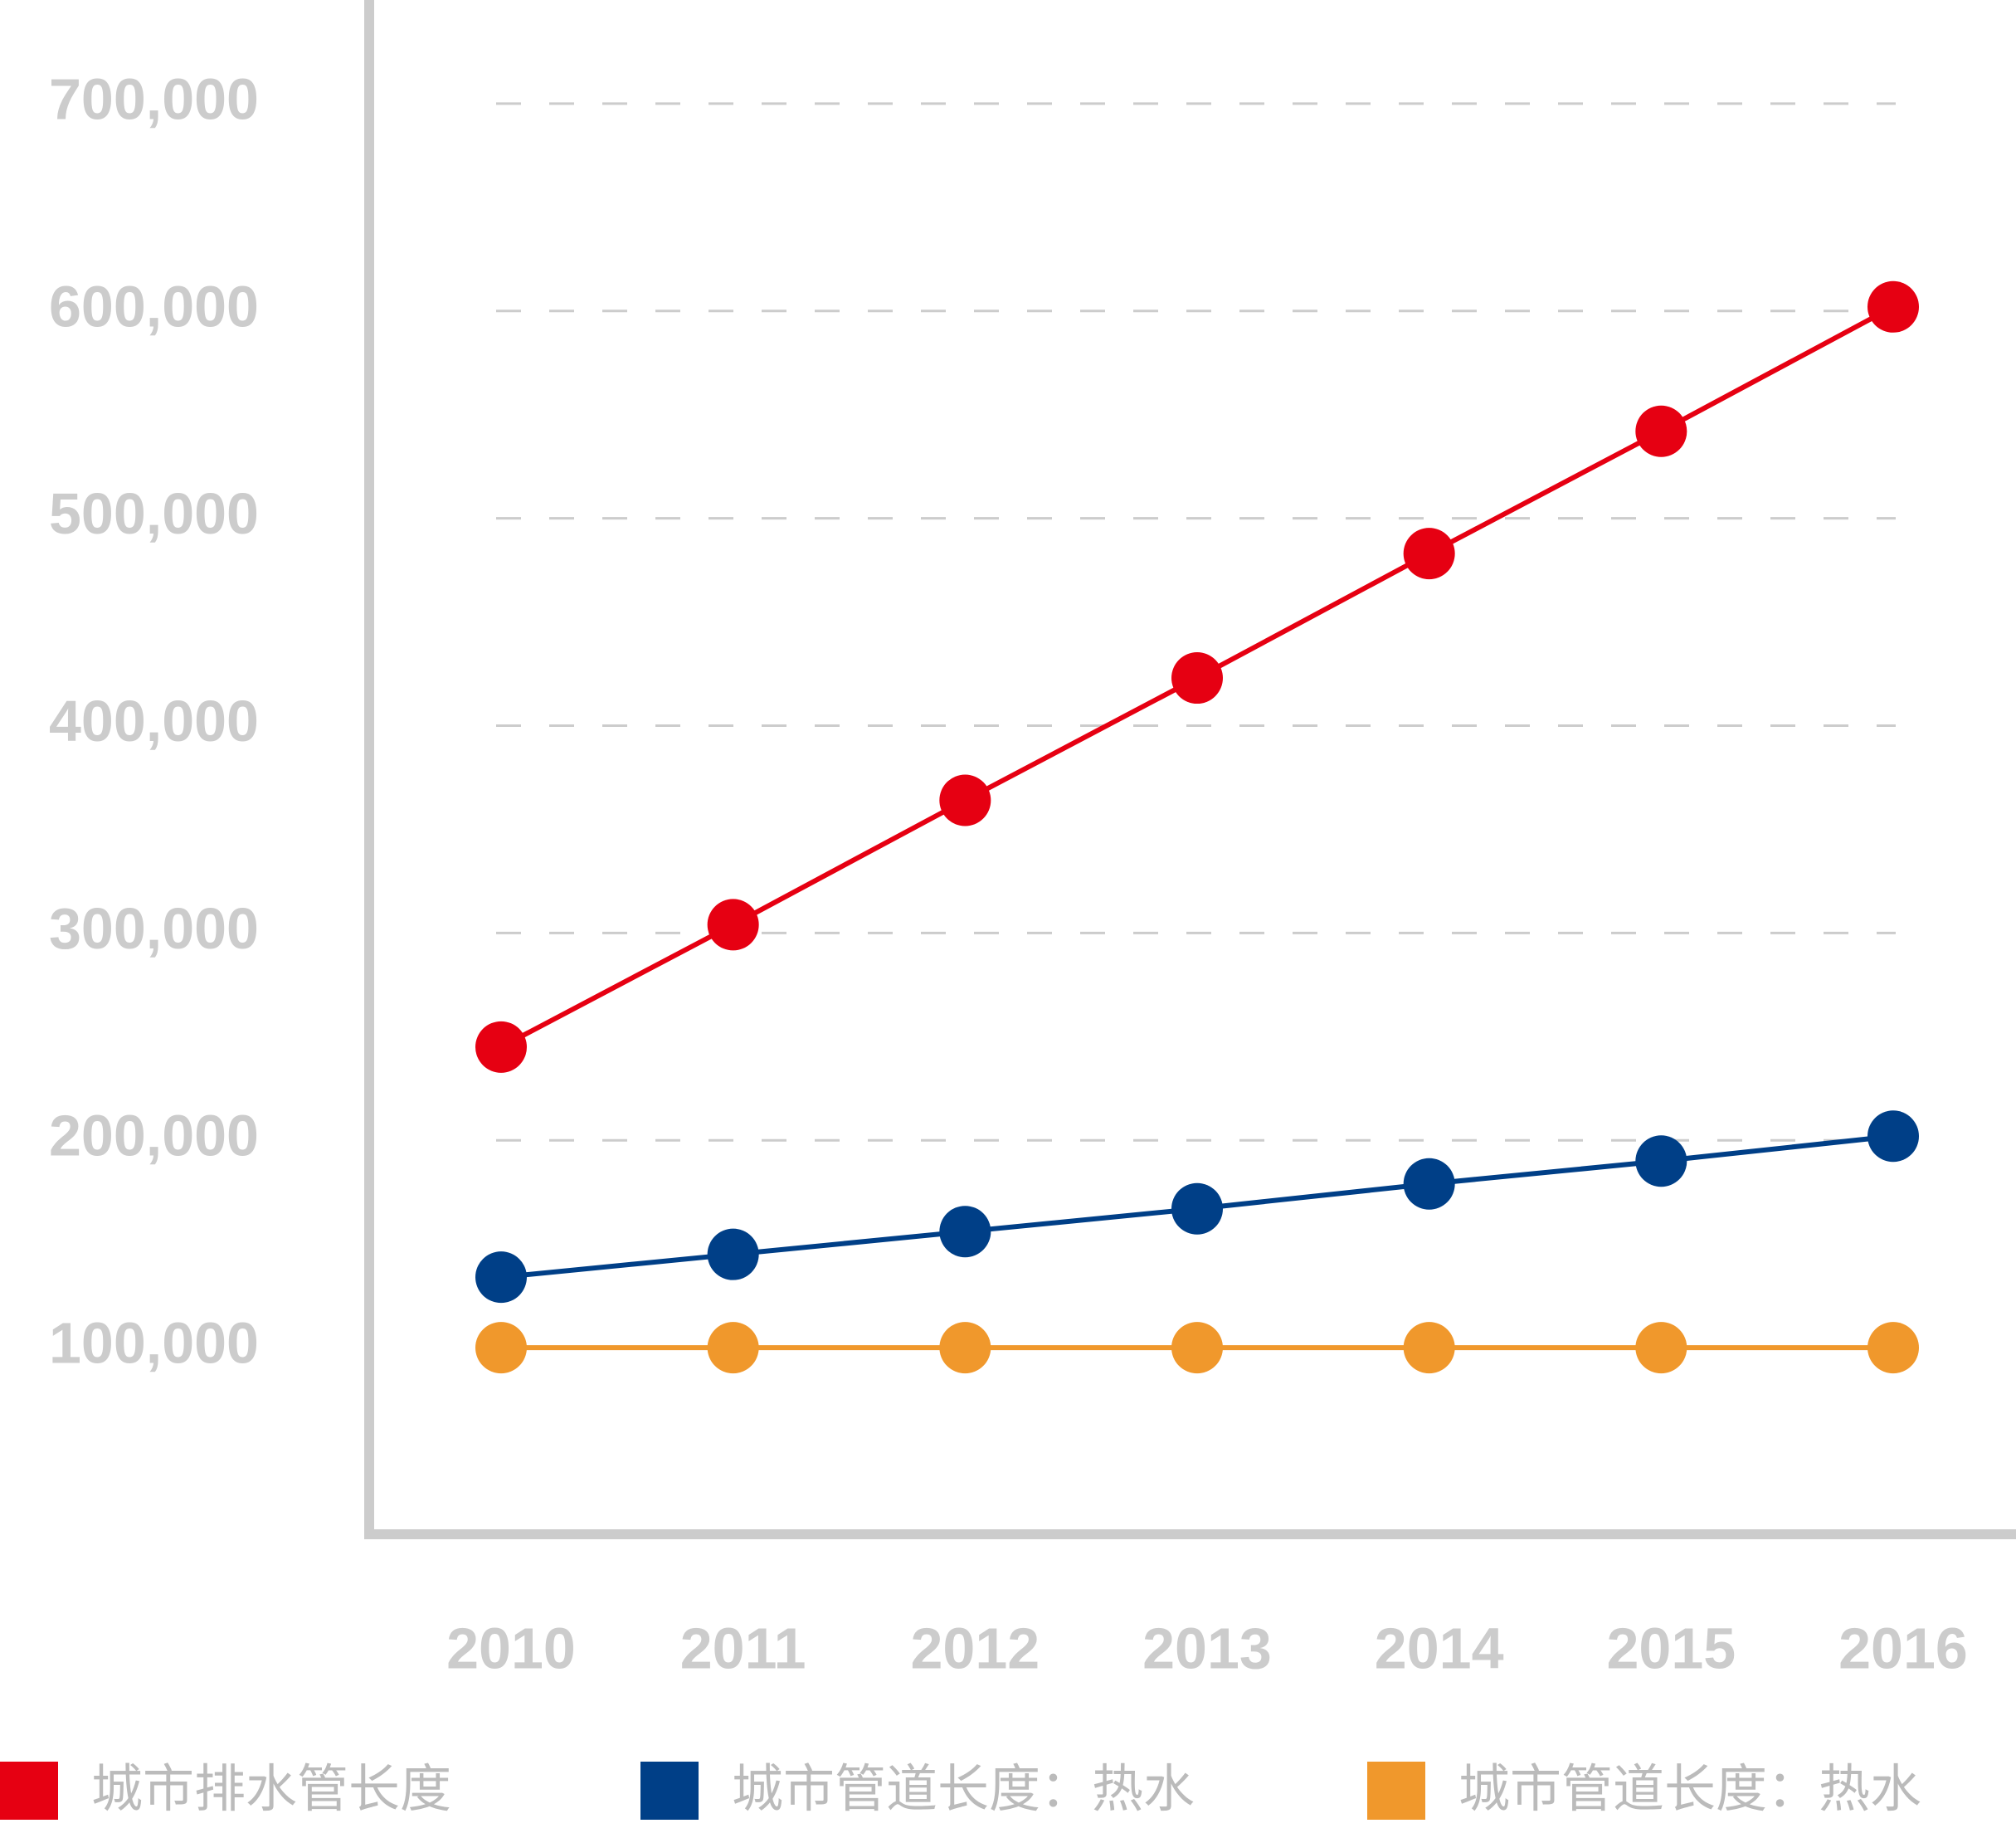  What do you see at coordinates (154, 928) in the screenshot?
I see `y-tick-label: 300,000` at bounding box center [154, 928].